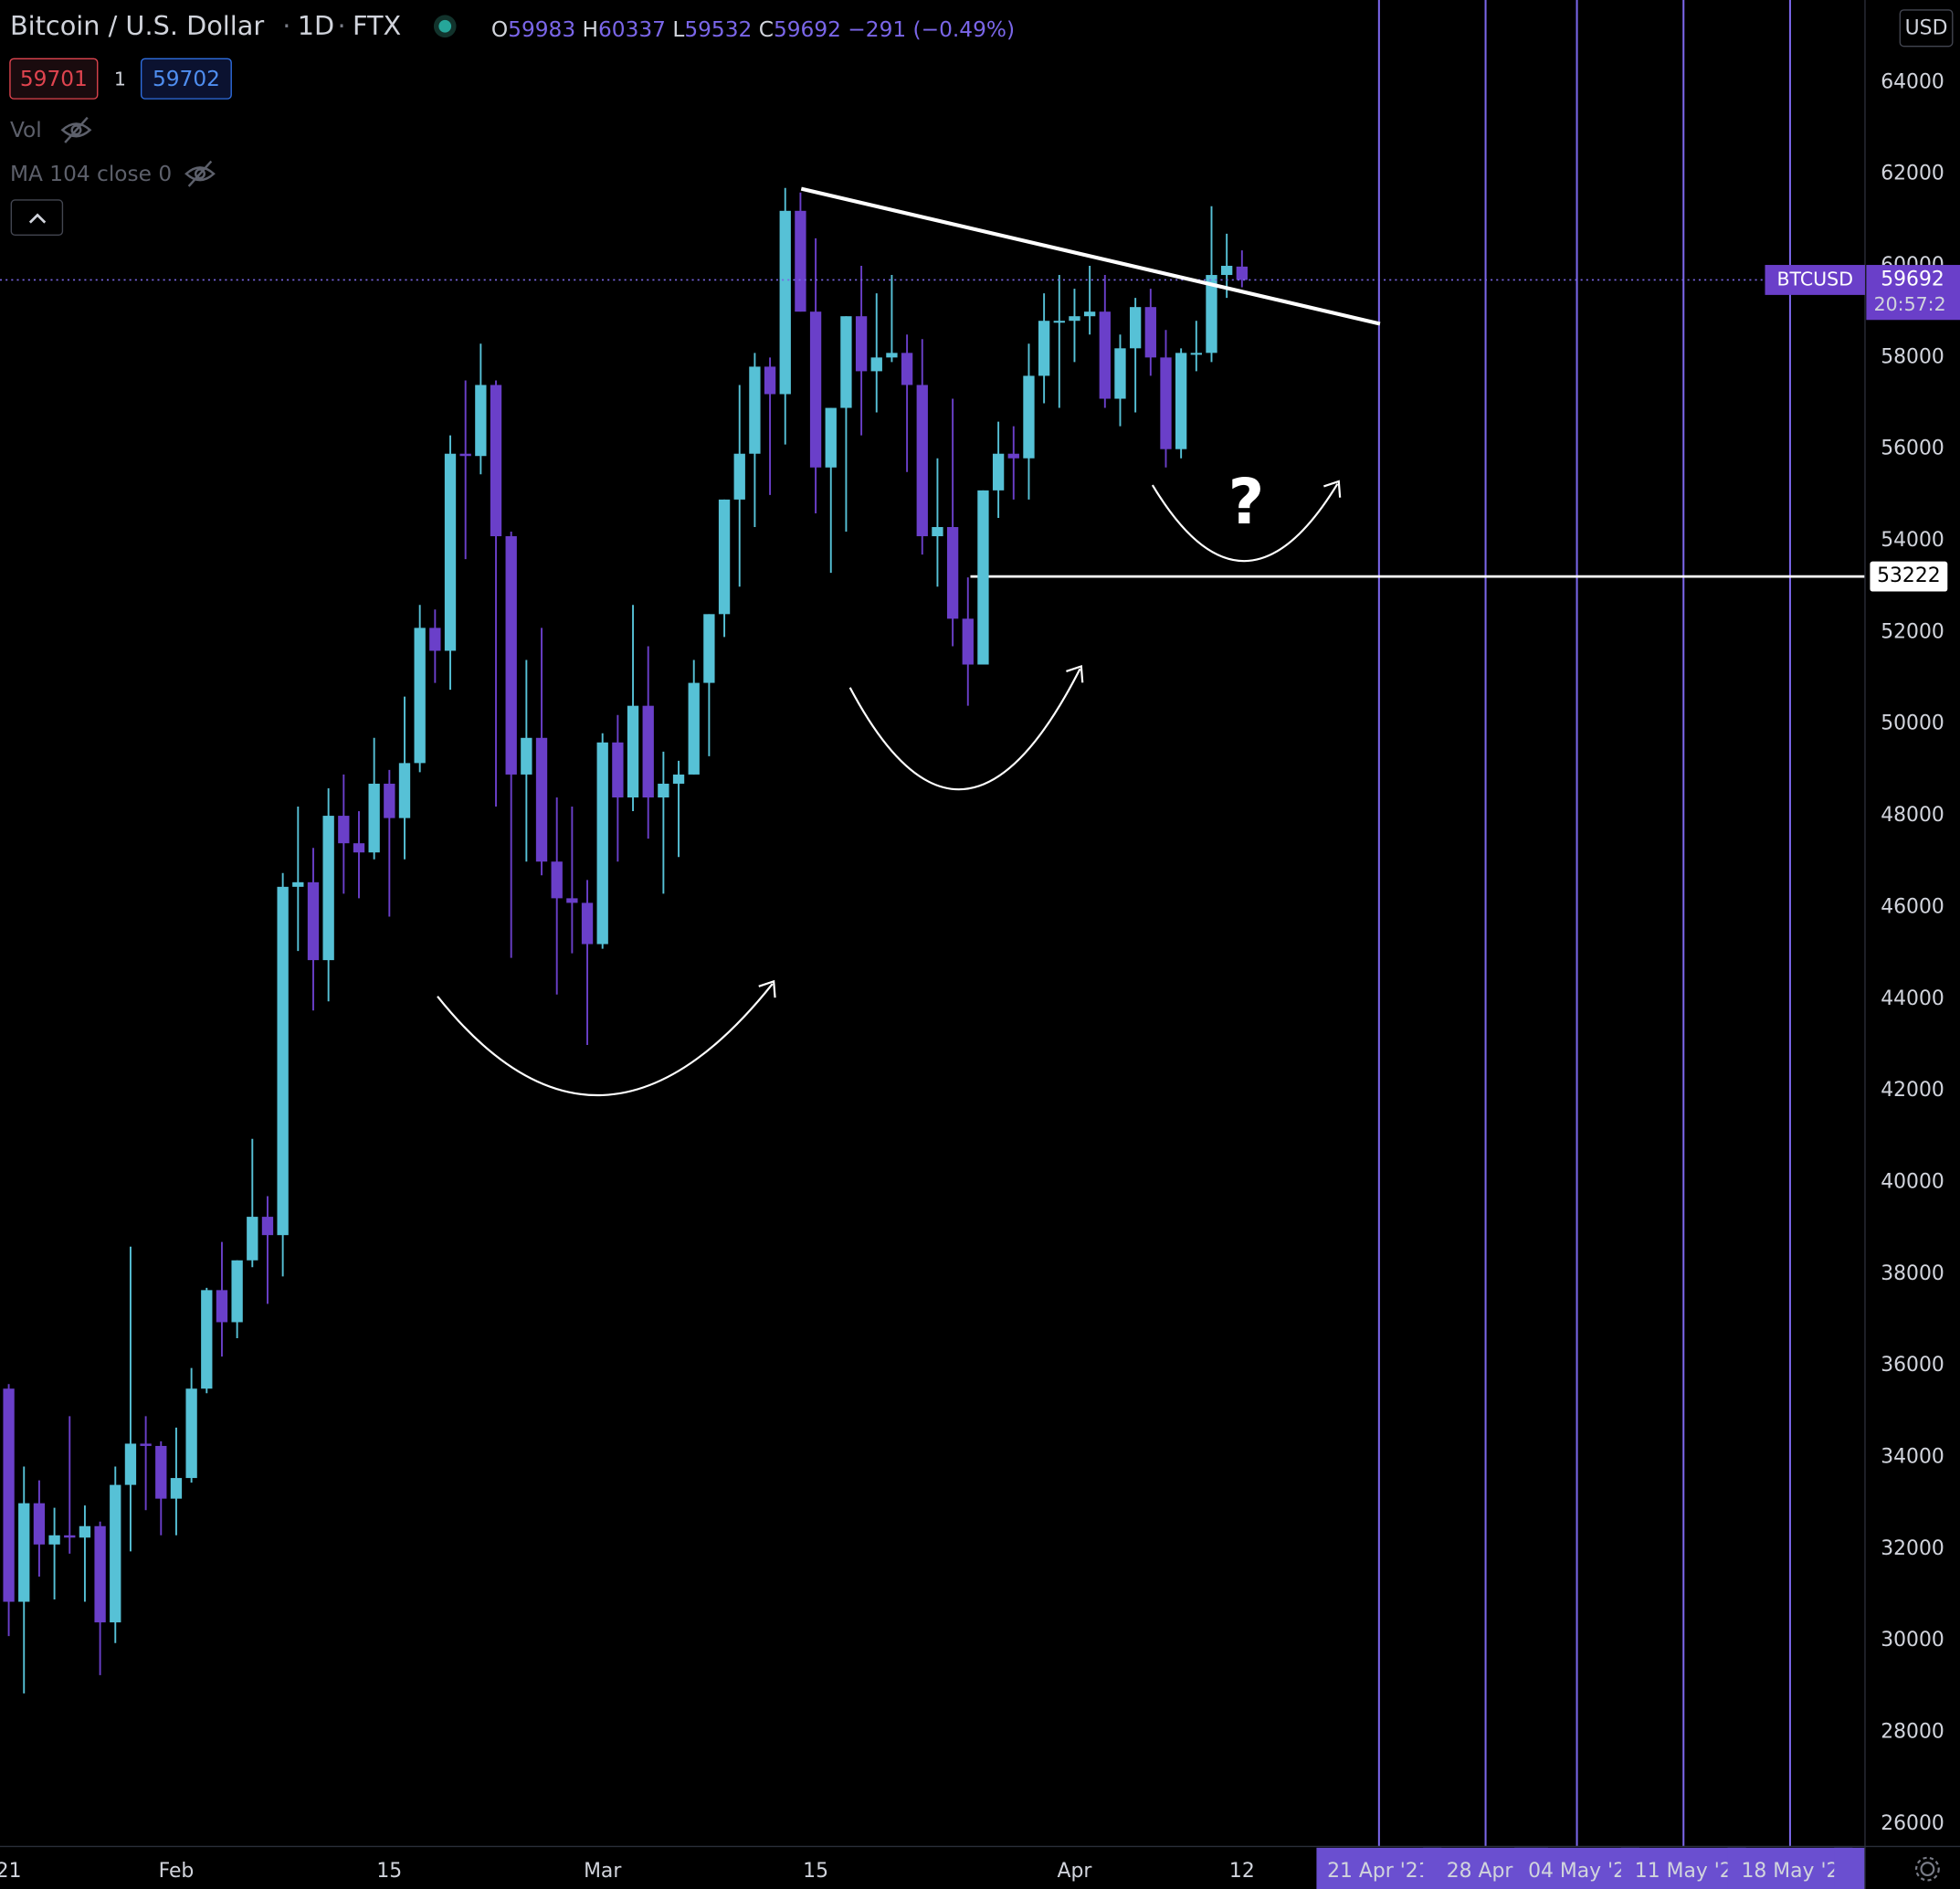 The width and height of the screenshot is (1960, 1889). Describe the element at coordinates (1912, 1456) in the screenshot. I see `y-tick-label: 34000` at that location.